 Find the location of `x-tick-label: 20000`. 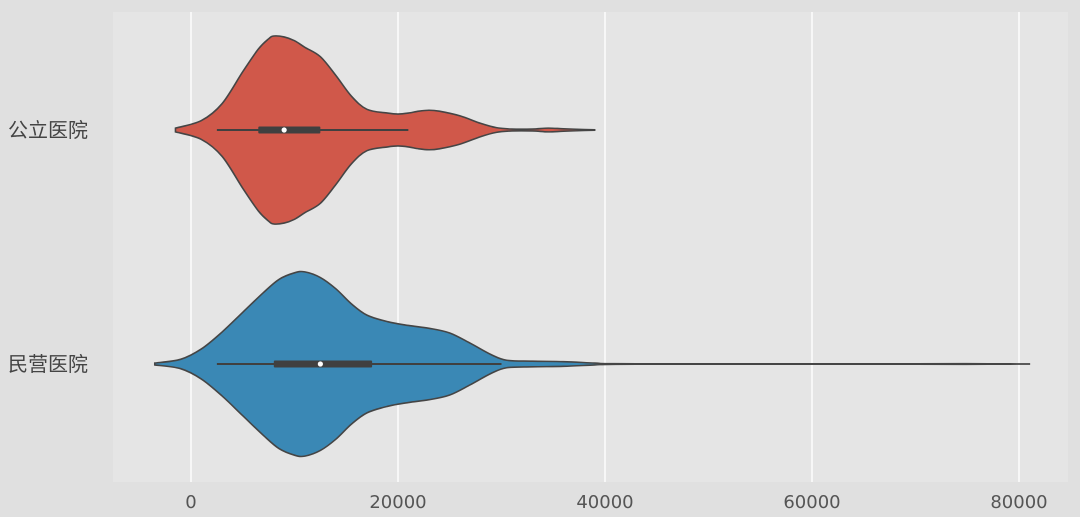

x-tick-label: 20000 is located at coordinates (397, 502).